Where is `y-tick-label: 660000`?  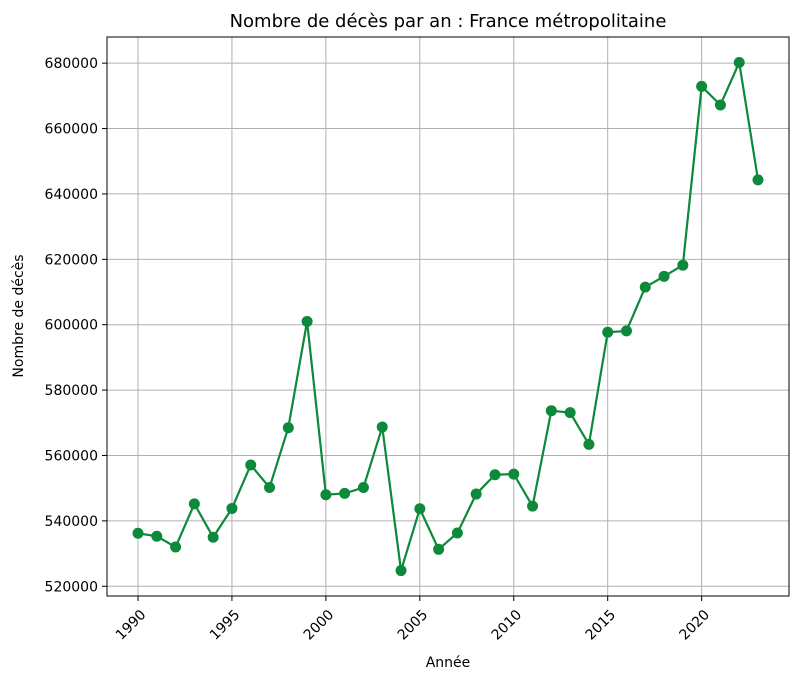
y-tick-label: 660000 is located at coordinates (71, 130).